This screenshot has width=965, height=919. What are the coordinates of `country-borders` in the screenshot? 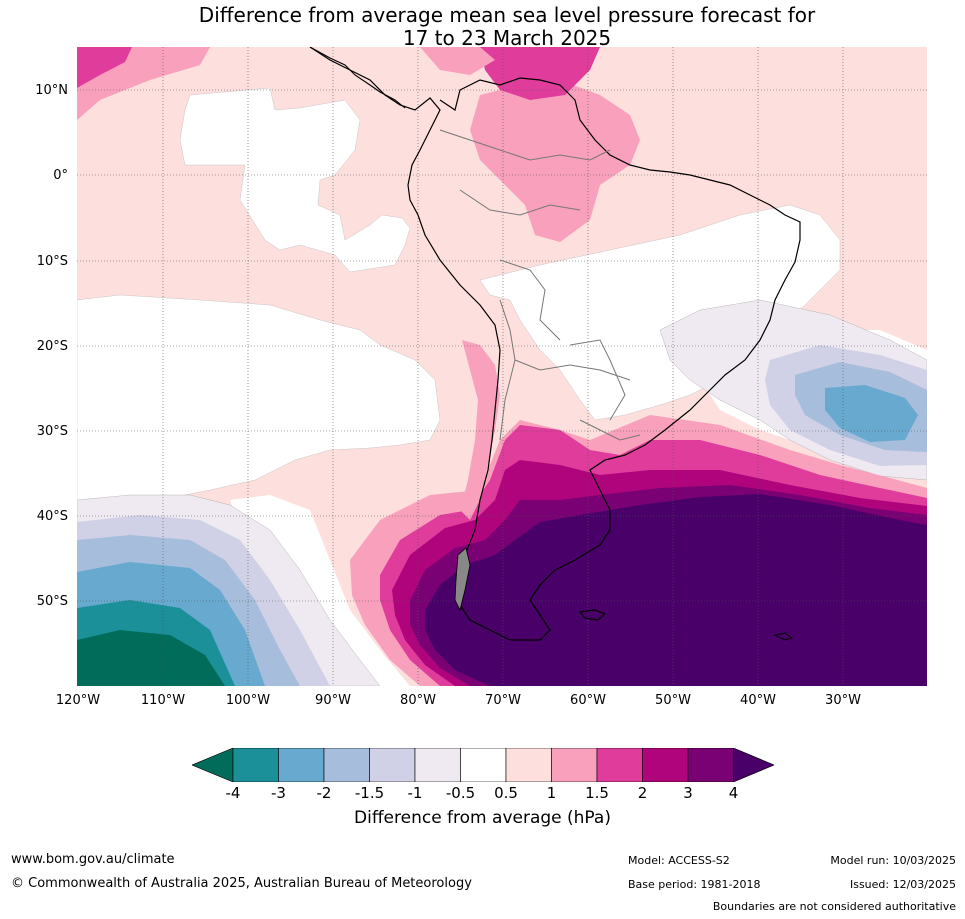 It's located at (540, 285).